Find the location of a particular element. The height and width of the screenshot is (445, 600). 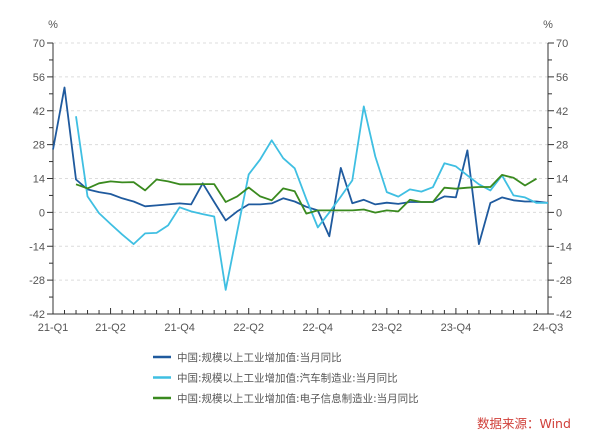

x-tick-label: 21-Q1 is located at coordinates (53, 328).